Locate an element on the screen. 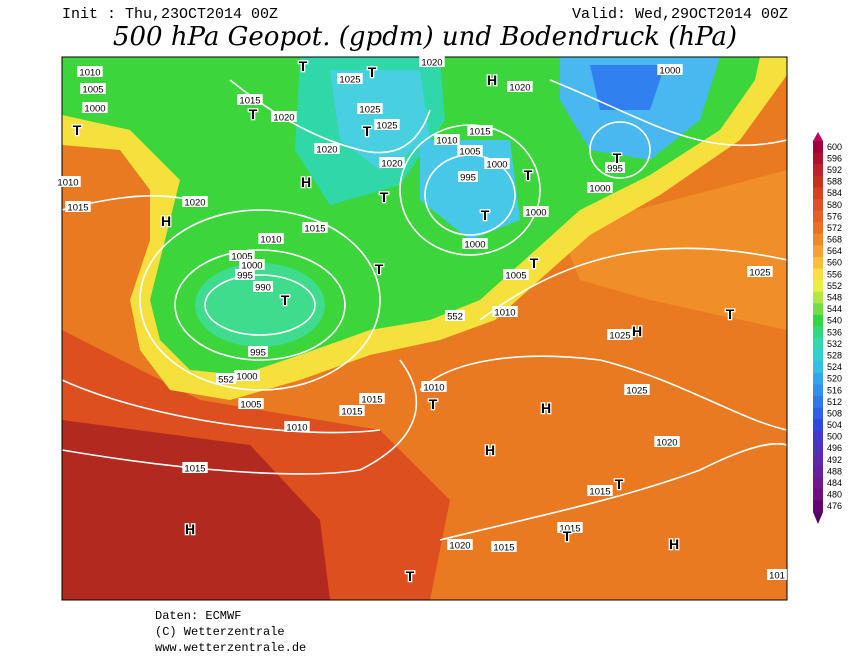 The image size is (850, 657). colorbar-label: 564 is located at coordinates (834, 251).